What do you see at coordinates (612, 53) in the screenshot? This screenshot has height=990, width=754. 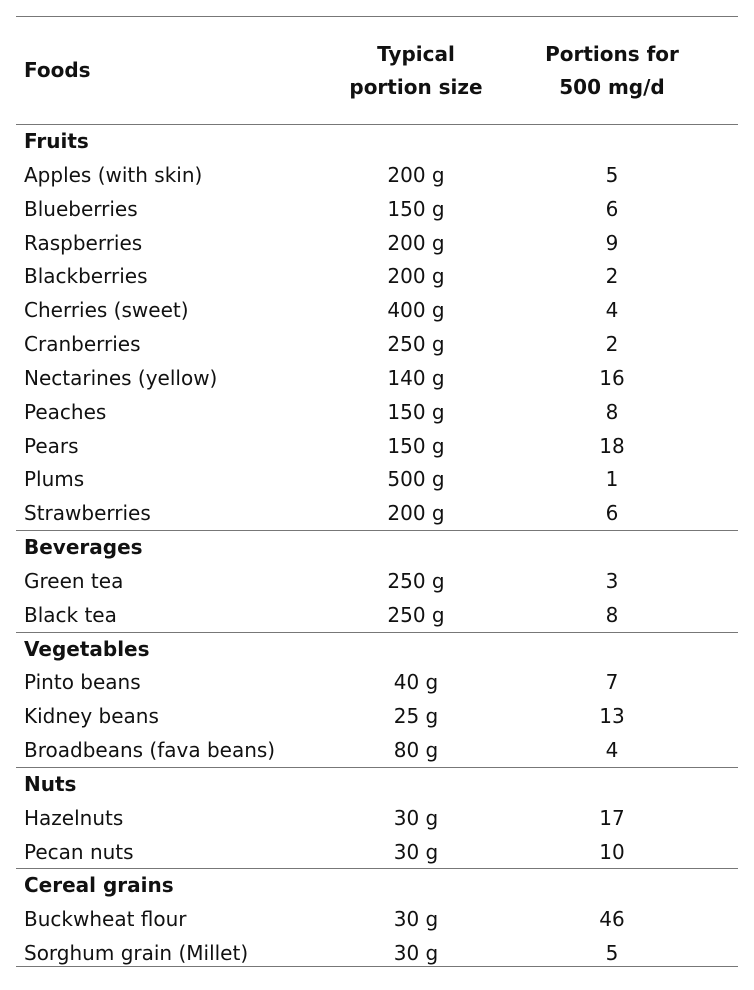 I see `column-header: Portions for` at bounding box center [612, 53].